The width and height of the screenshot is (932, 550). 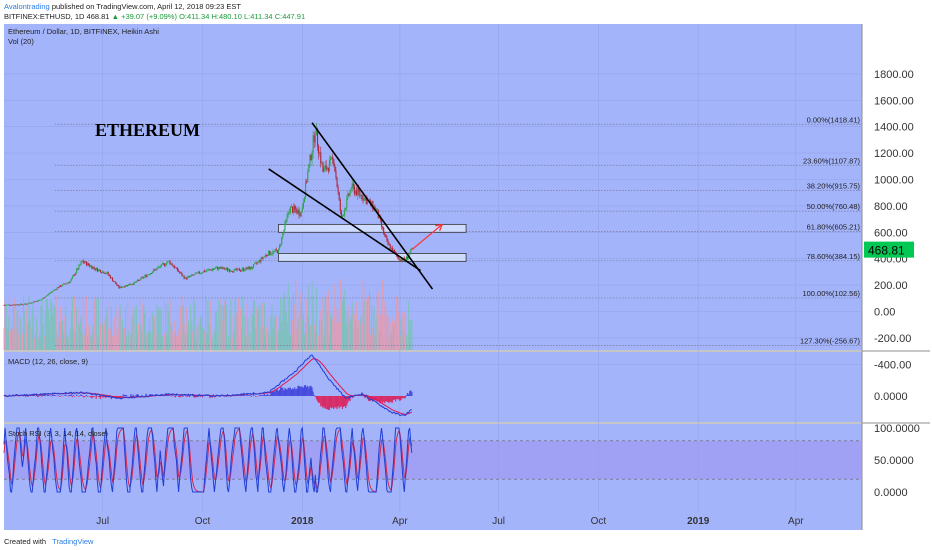 I want to click on stoch-rsi-pane, so click(x=432, y=459).